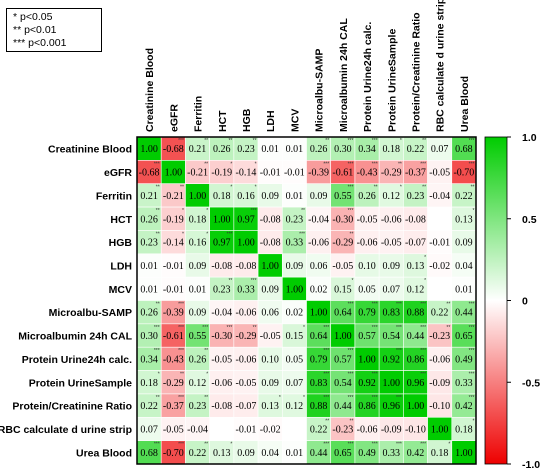 This screenshot has height=470, width=550. What do you see at coordinates (319, 359) in the screenshot?
I see `cell-value: 0.79` at bounding box center [319, 359].